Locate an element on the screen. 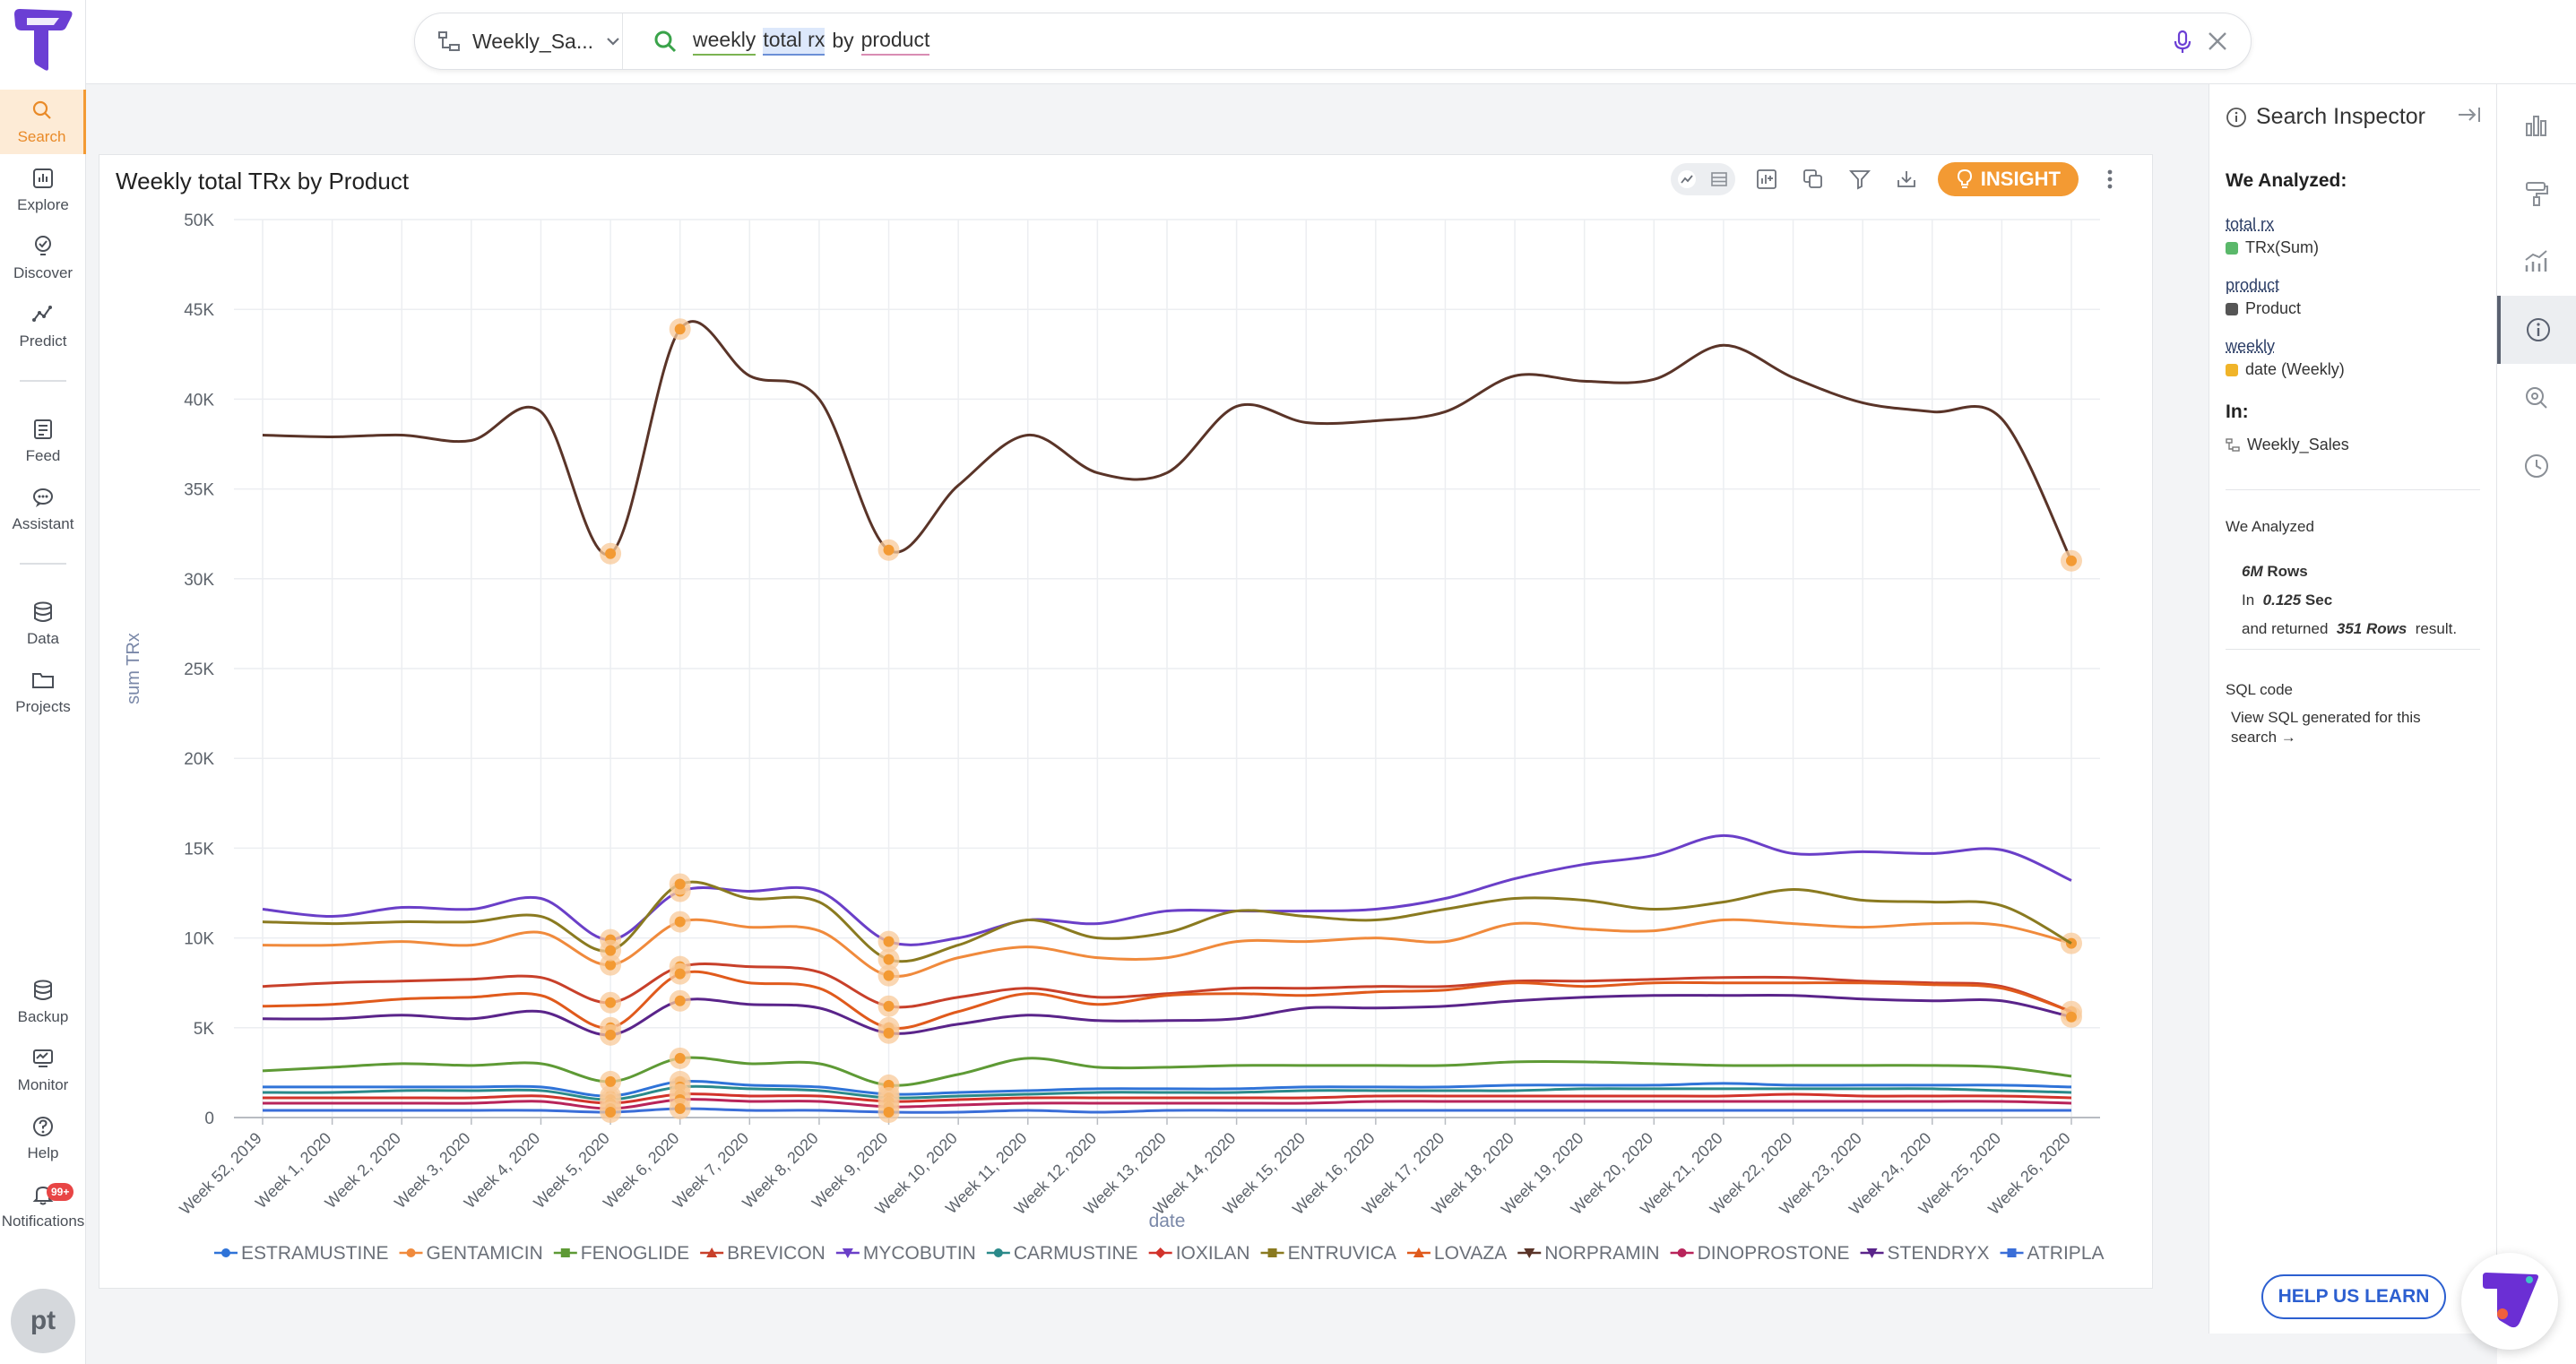 This screenshot has width=2576, height=1364. rail-search-inspector is located at coordinates (2536, 330).